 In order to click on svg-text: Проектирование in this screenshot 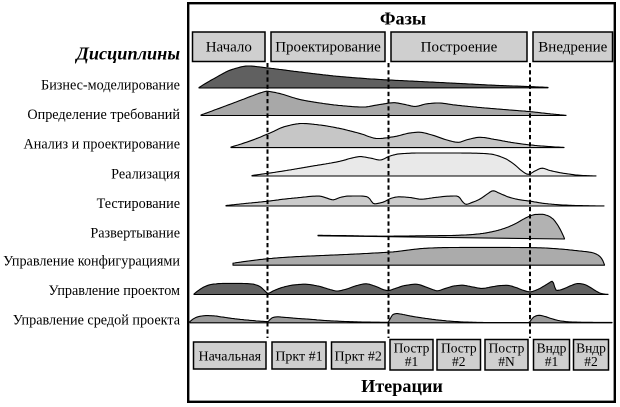, I will do `click(328, 48)`.